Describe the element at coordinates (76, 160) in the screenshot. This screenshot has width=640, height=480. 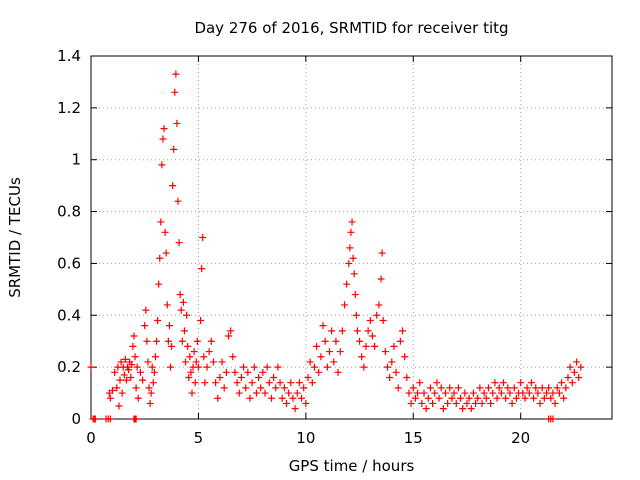
I see `y-tick-label: 1` at that location.